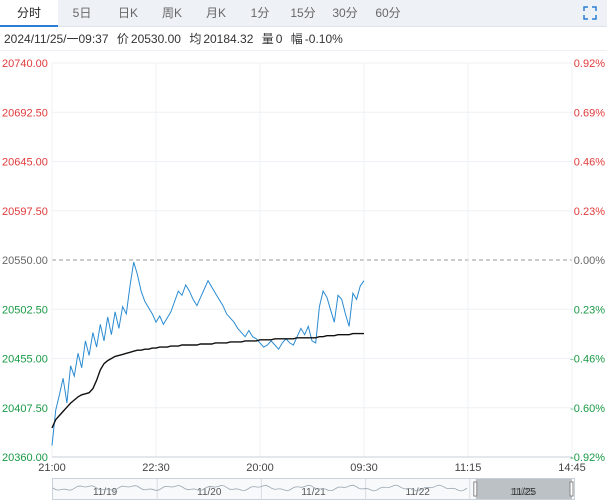 The width and height of the screenshot is (607, 503). I want to click on pct-tick-label: -0.46%, so click(587, 360).